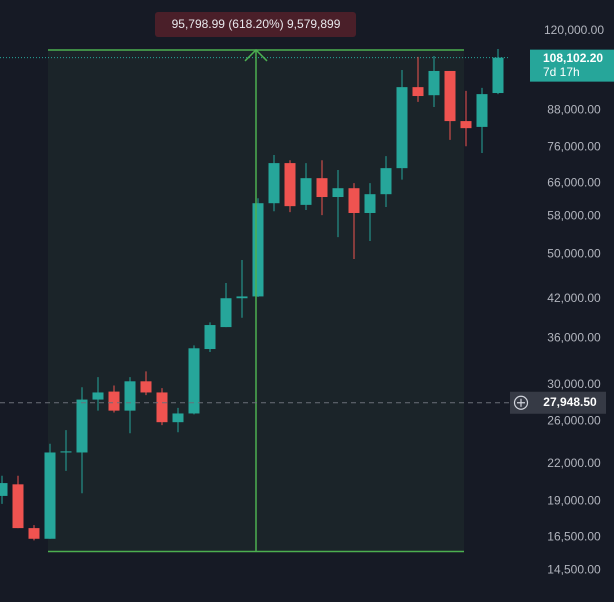  What do you see at coordinates (573, 58) in the screenshot?
I see `current-price-label: 108,102.20` at bounding box center [573, 58].